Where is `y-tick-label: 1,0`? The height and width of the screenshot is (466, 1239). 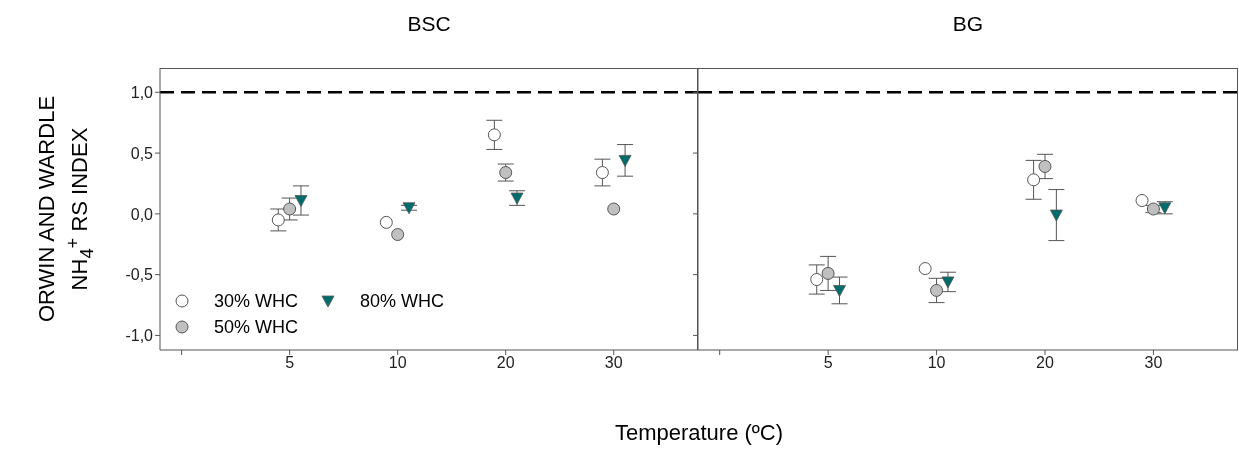 y-tick-label: 1,0 is located at coordinates (142, 92).